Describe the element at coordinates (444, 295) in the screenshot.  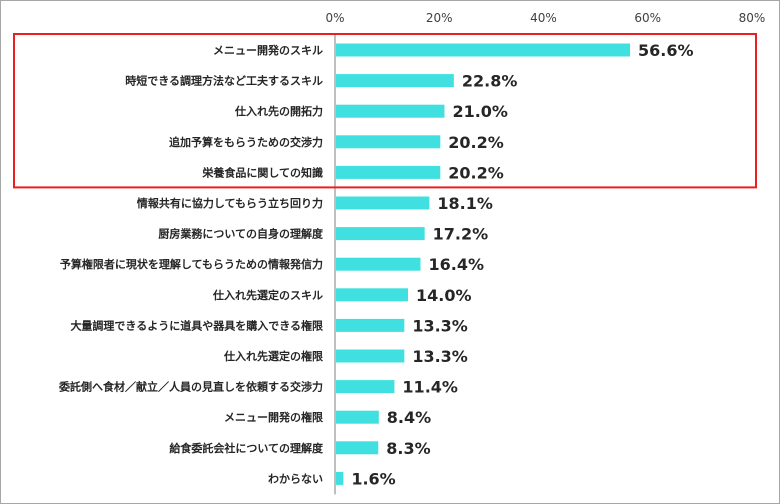
I see `value-label: 14.0%` at that location.